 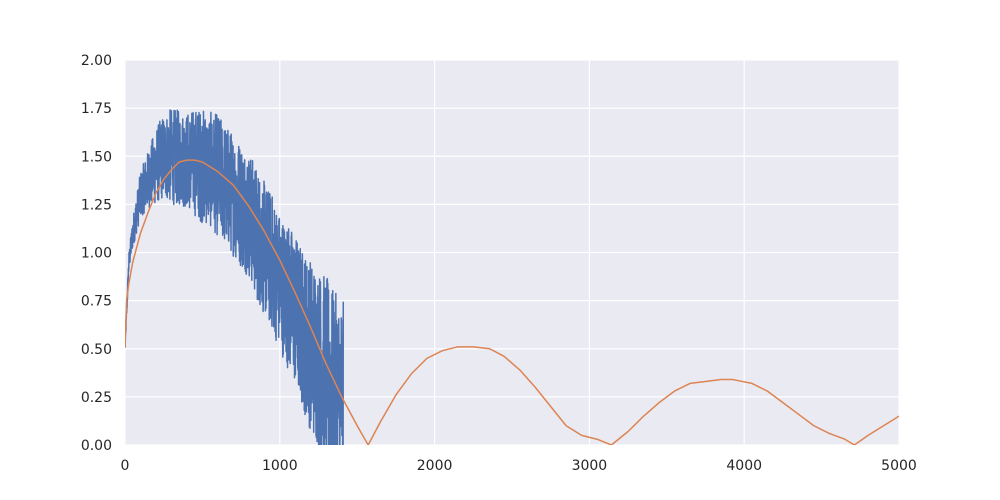 I want to click on y-axis-ticks: 0.00 0.25 0.50 0.75 1.00 1.25 1.50 1.75 2.00, so click(x=96, y=253).